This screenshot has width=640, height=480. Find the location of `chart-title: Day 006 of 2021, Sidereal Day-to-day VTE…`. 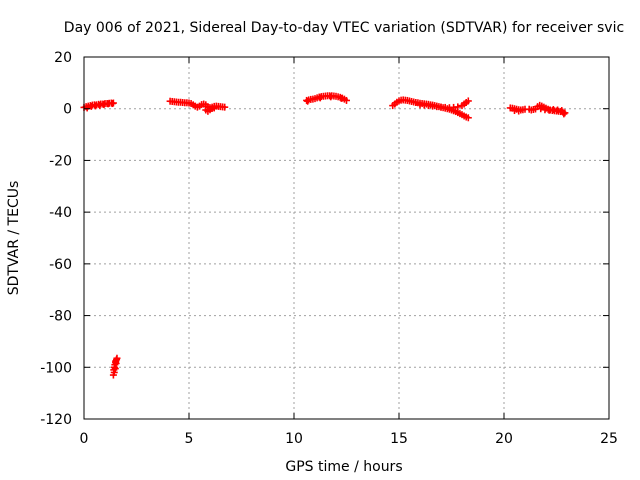

chart-title: Day 006 of 2021, Sidereal Day-to-day VTE… is located at coordinates (344, 28).